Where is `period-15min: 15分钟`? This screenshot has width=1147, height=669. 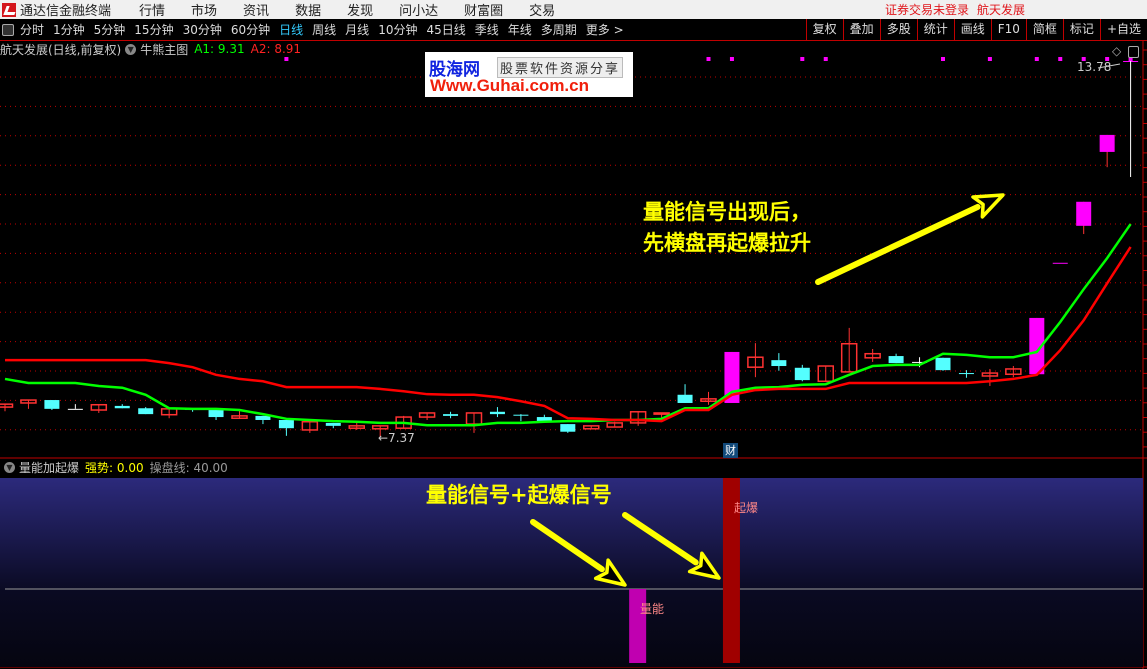
period-15min: 15分钟 is located at coordinates (154, 30).